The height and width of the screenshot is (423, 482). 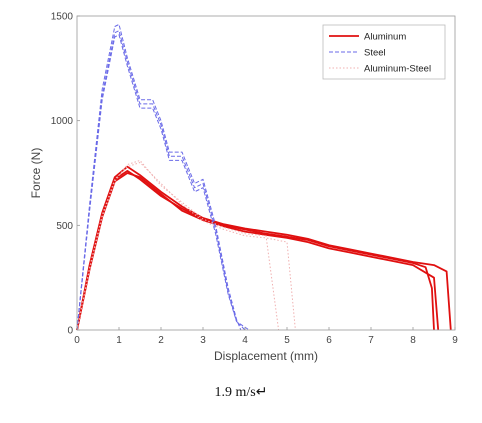 I want to click on x-tick-label: 3, so click(x=203, y=340).